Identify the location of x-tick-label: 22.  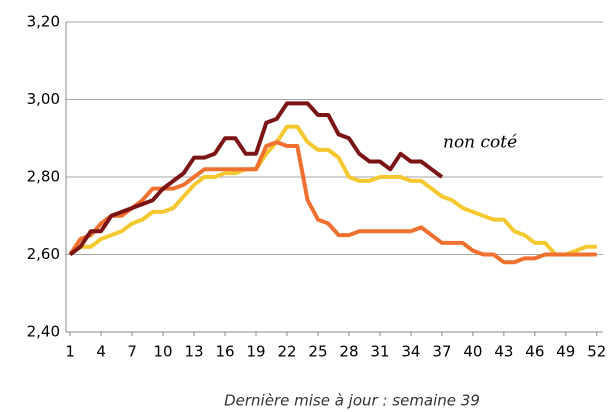
(286, 352).